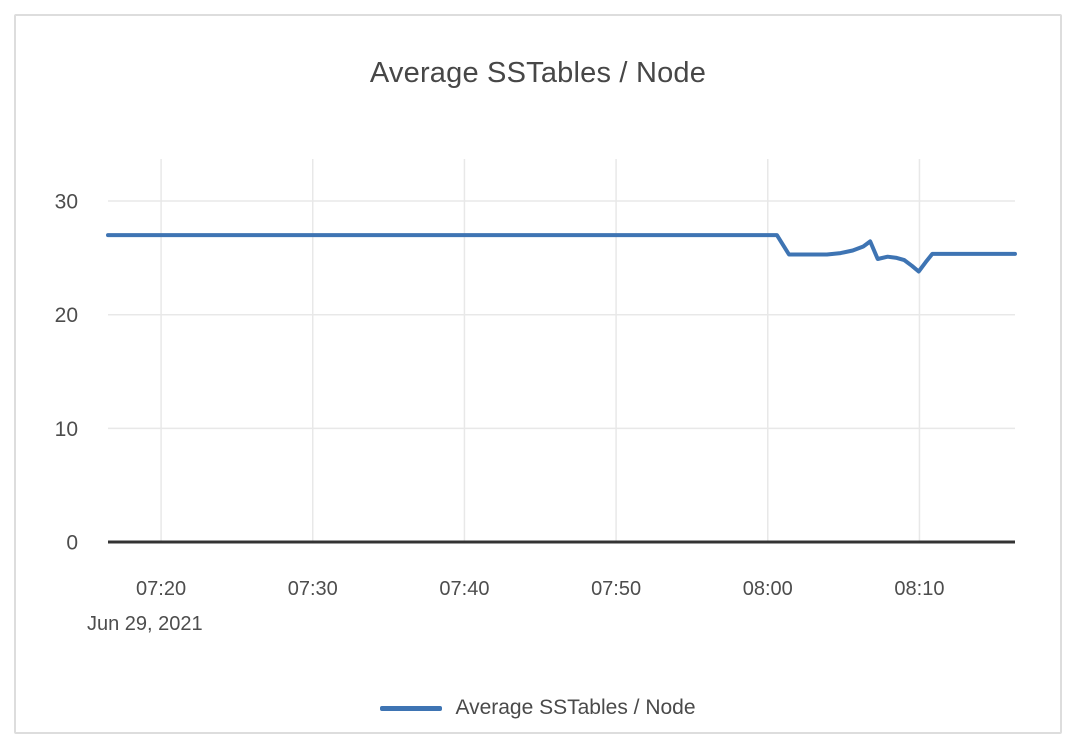 This screenshot has width=1066, height=746. I want to click on y-tick-label: 20, so click(66, 315).